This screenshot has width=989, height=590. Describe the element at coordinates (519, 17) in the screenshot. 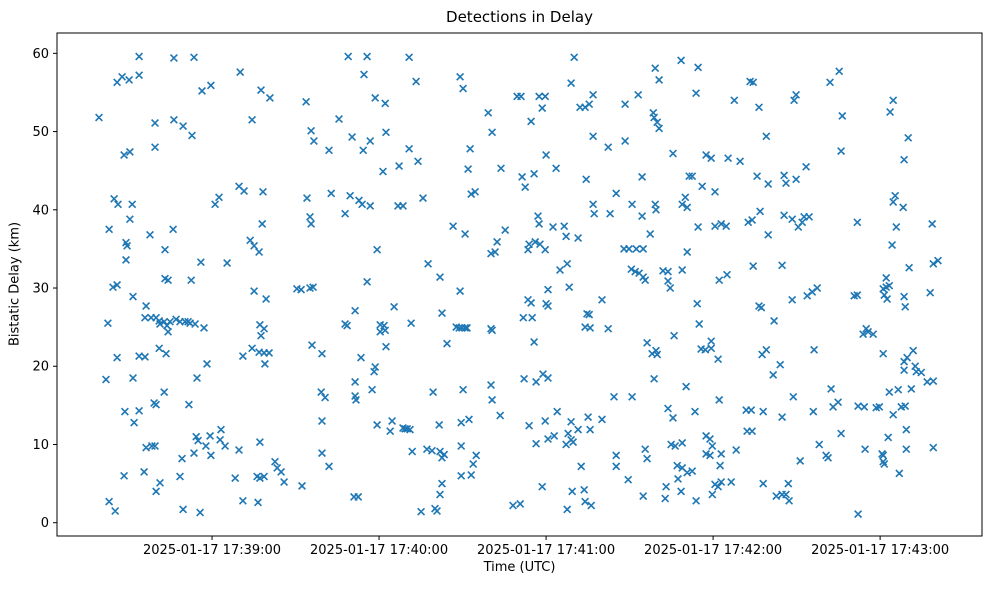

I see `chart-title: Detections in Delay` at that location.